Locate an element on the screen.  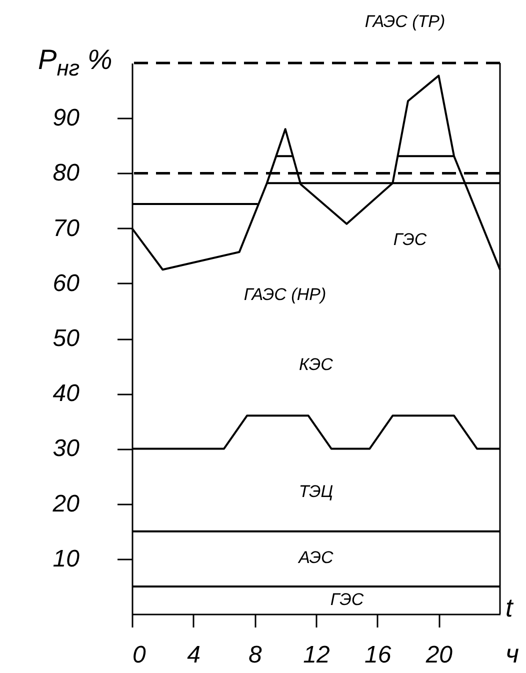
x-tick-label: 16 is located at coordinates (378, 655).